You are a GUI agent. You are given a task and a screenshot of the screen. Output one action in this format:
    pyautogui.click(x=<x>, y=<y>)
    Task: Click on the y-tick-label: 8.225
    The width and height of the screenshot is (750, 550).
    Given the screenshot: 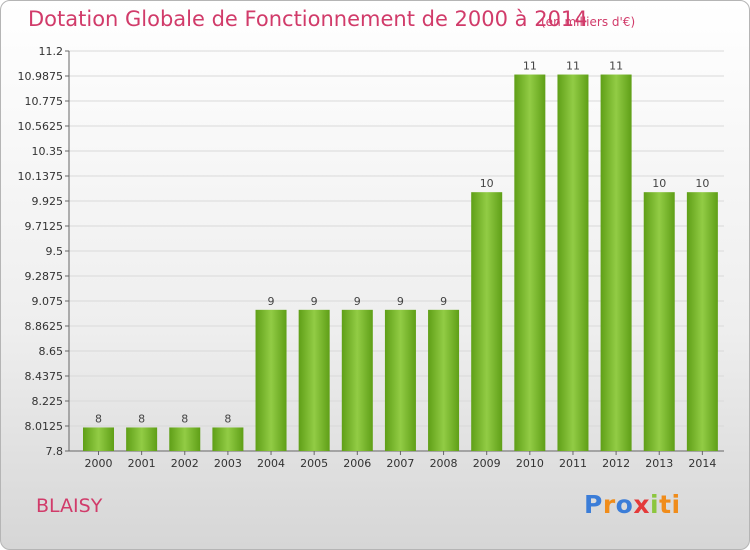 What is the action you would take?
    pyautogui.click(x=48, y=401)
    